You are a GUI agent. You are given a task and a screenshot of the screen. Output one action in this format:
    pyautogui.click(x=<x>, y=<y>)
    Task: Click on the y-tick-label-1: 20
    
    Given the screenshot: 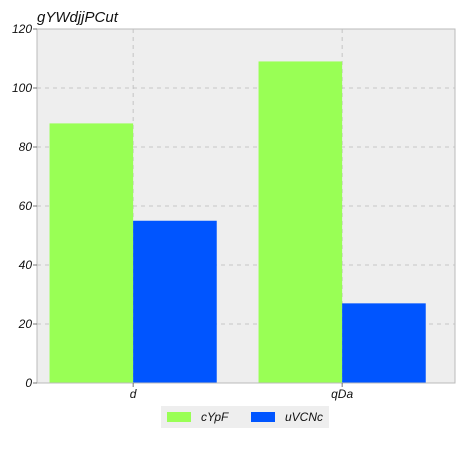 What is the action you would take?
    pyautogui.click(x=25, y=324)
    